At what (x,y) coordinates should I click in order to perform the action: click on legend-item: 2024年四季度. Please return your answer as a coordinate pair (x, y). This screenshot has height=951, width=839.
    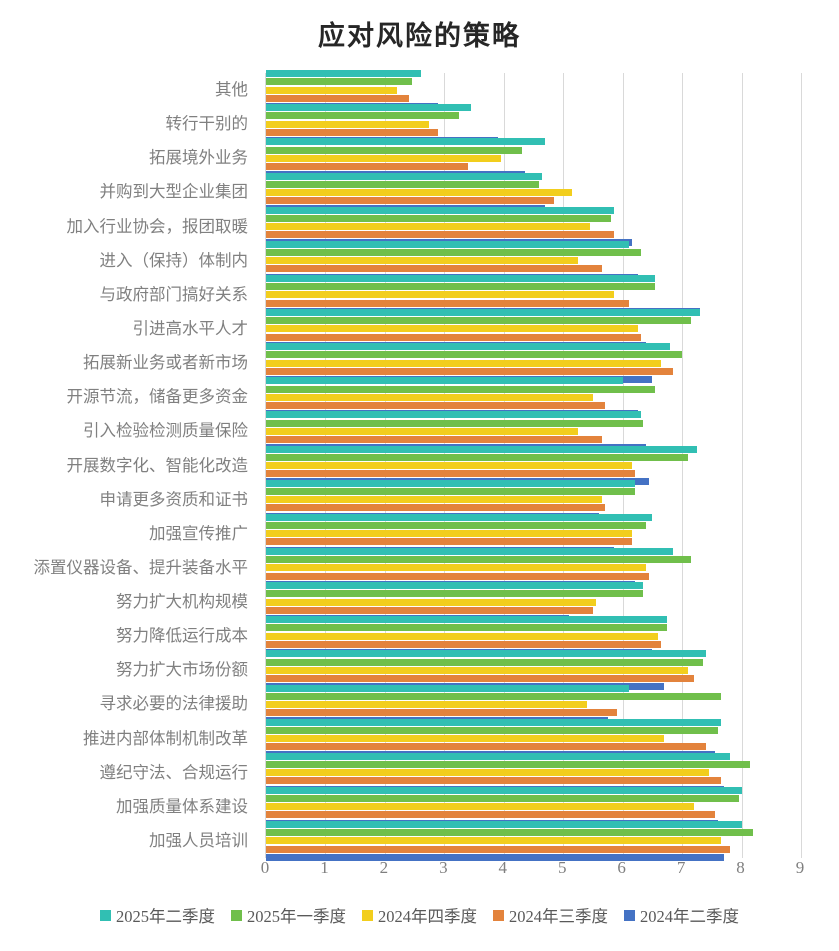
    Looking at the image, I should click on (419, 915).